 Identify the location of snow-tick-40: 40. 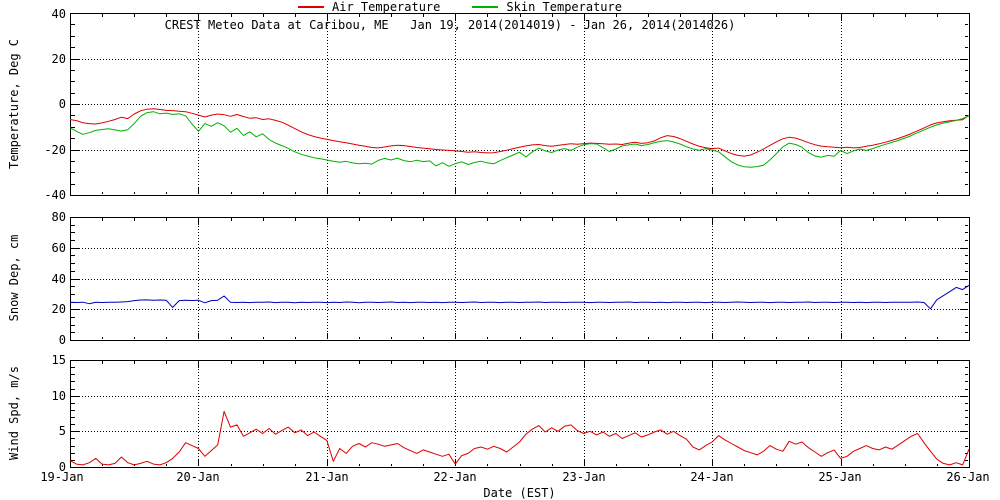
(58, 279).